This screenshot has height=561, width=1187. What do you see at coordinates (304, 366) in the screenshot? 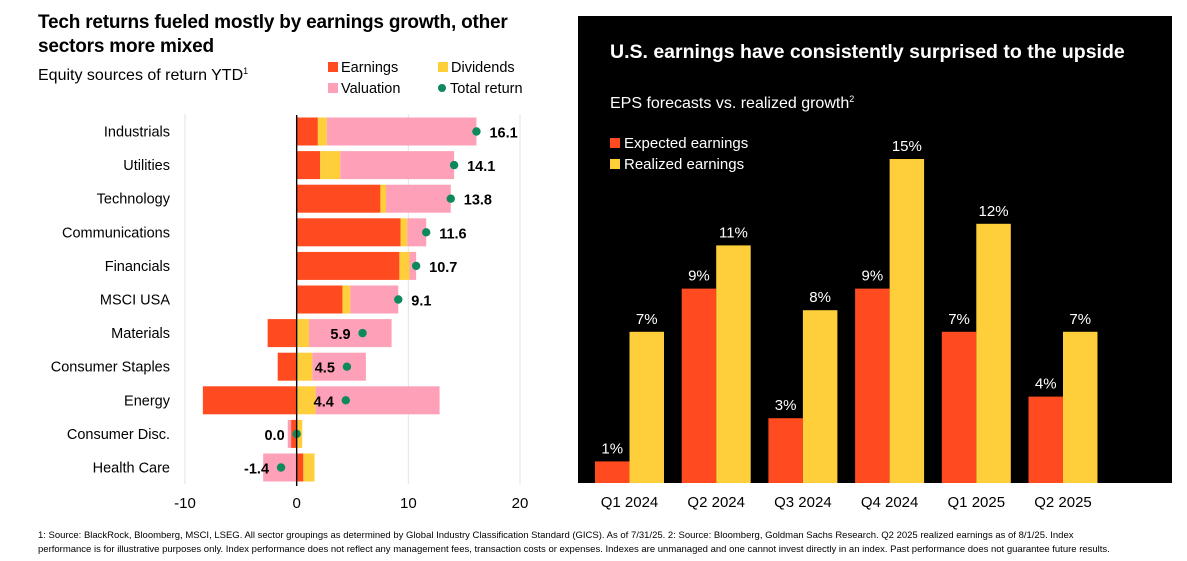
I see `bar-dividends-consumer-staples` at bounding box center [304, 366].